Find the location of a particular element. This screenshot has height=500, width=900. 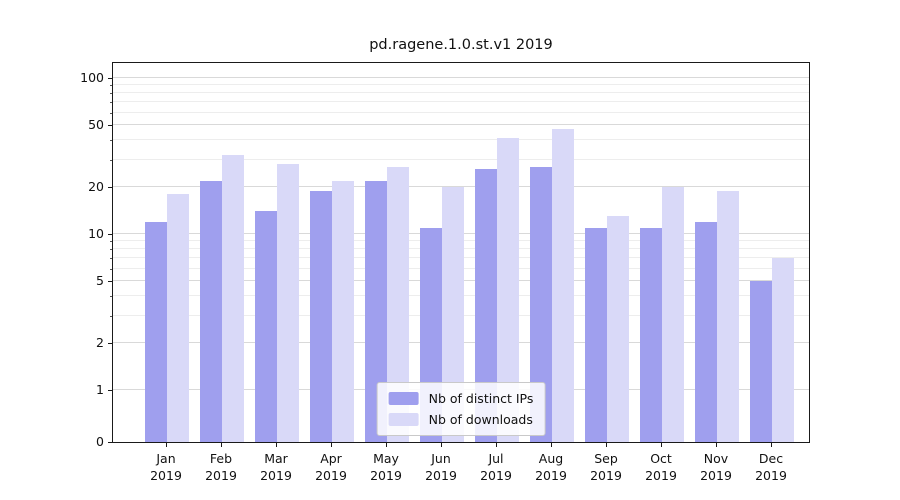

y-tick-label: 1 is located at coordinates (100, 389).